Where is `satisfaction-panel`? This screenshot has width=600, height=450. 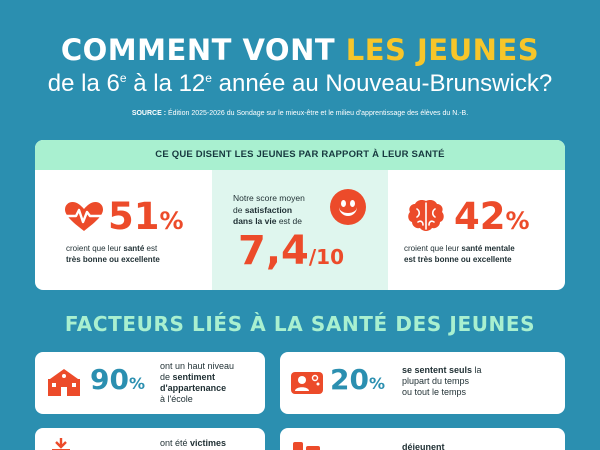
satisfaction-panel is located at coordinates (300, 230).